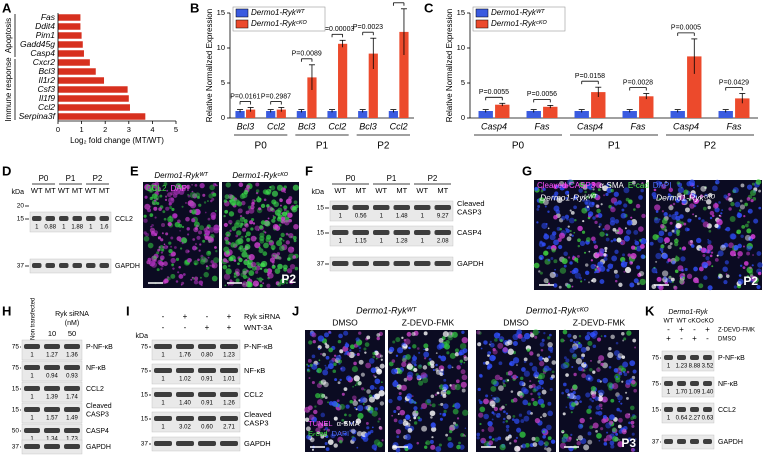  What do you see at coordinates (688, 413) in the screenshot?
I see `blot-strip` at bounding box center [688, 413].